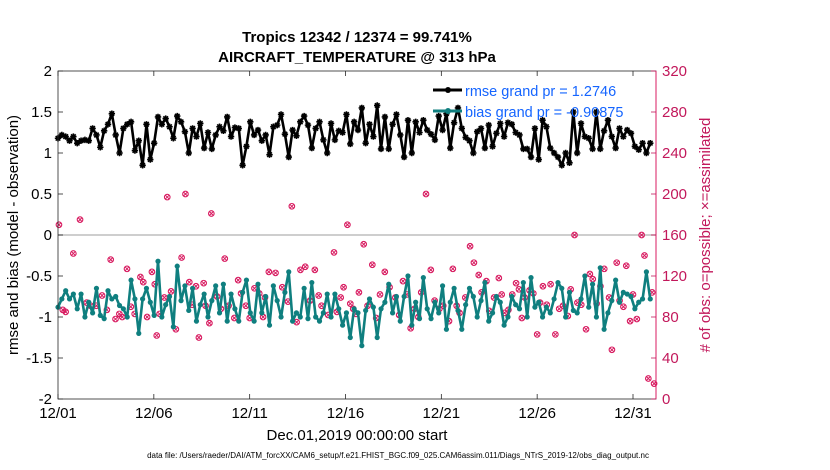 The height and width of the screenshot is (470, 830). I want to click on y-left-tick-label: 2, so click(48, 71).